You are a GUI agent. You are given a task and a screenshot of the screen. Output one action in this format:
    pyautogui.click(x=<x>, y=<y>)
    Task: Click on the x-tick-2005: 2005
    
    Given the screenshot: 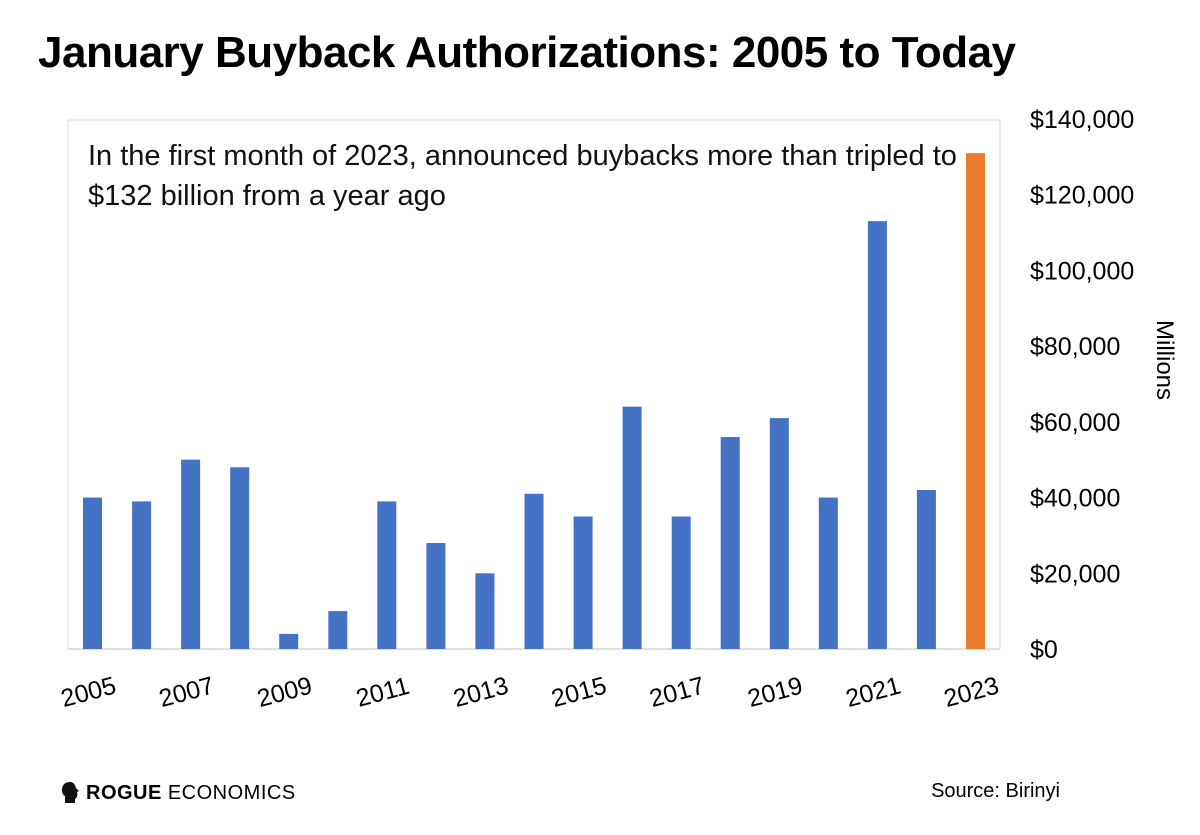 What is the action you would take?
    pyautogui.click(x=88, y=692)
    